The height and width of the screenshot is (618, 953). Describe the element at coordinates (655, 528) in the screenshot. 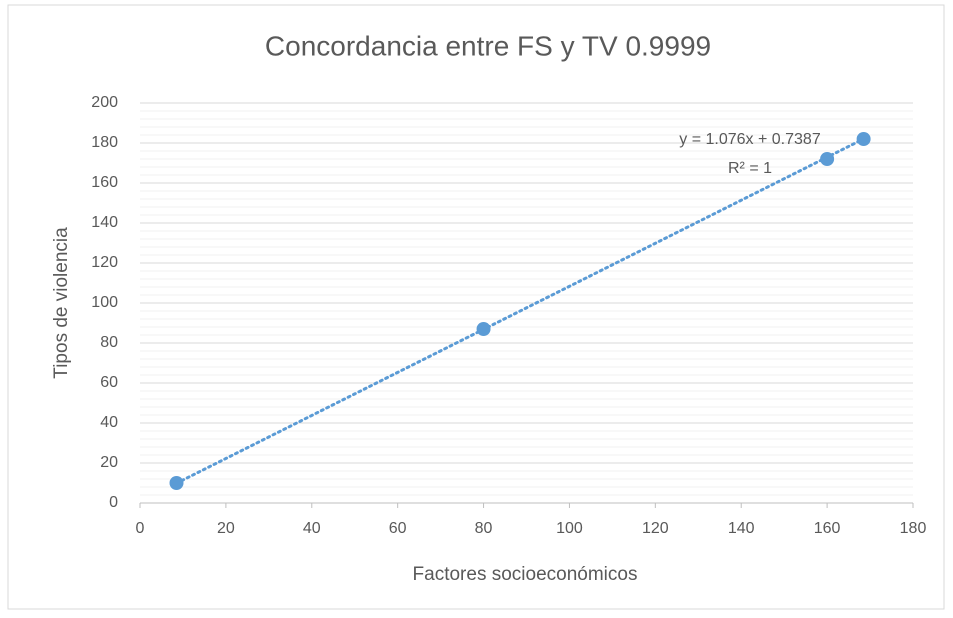

I see `x-tick-label: 120` at that location.